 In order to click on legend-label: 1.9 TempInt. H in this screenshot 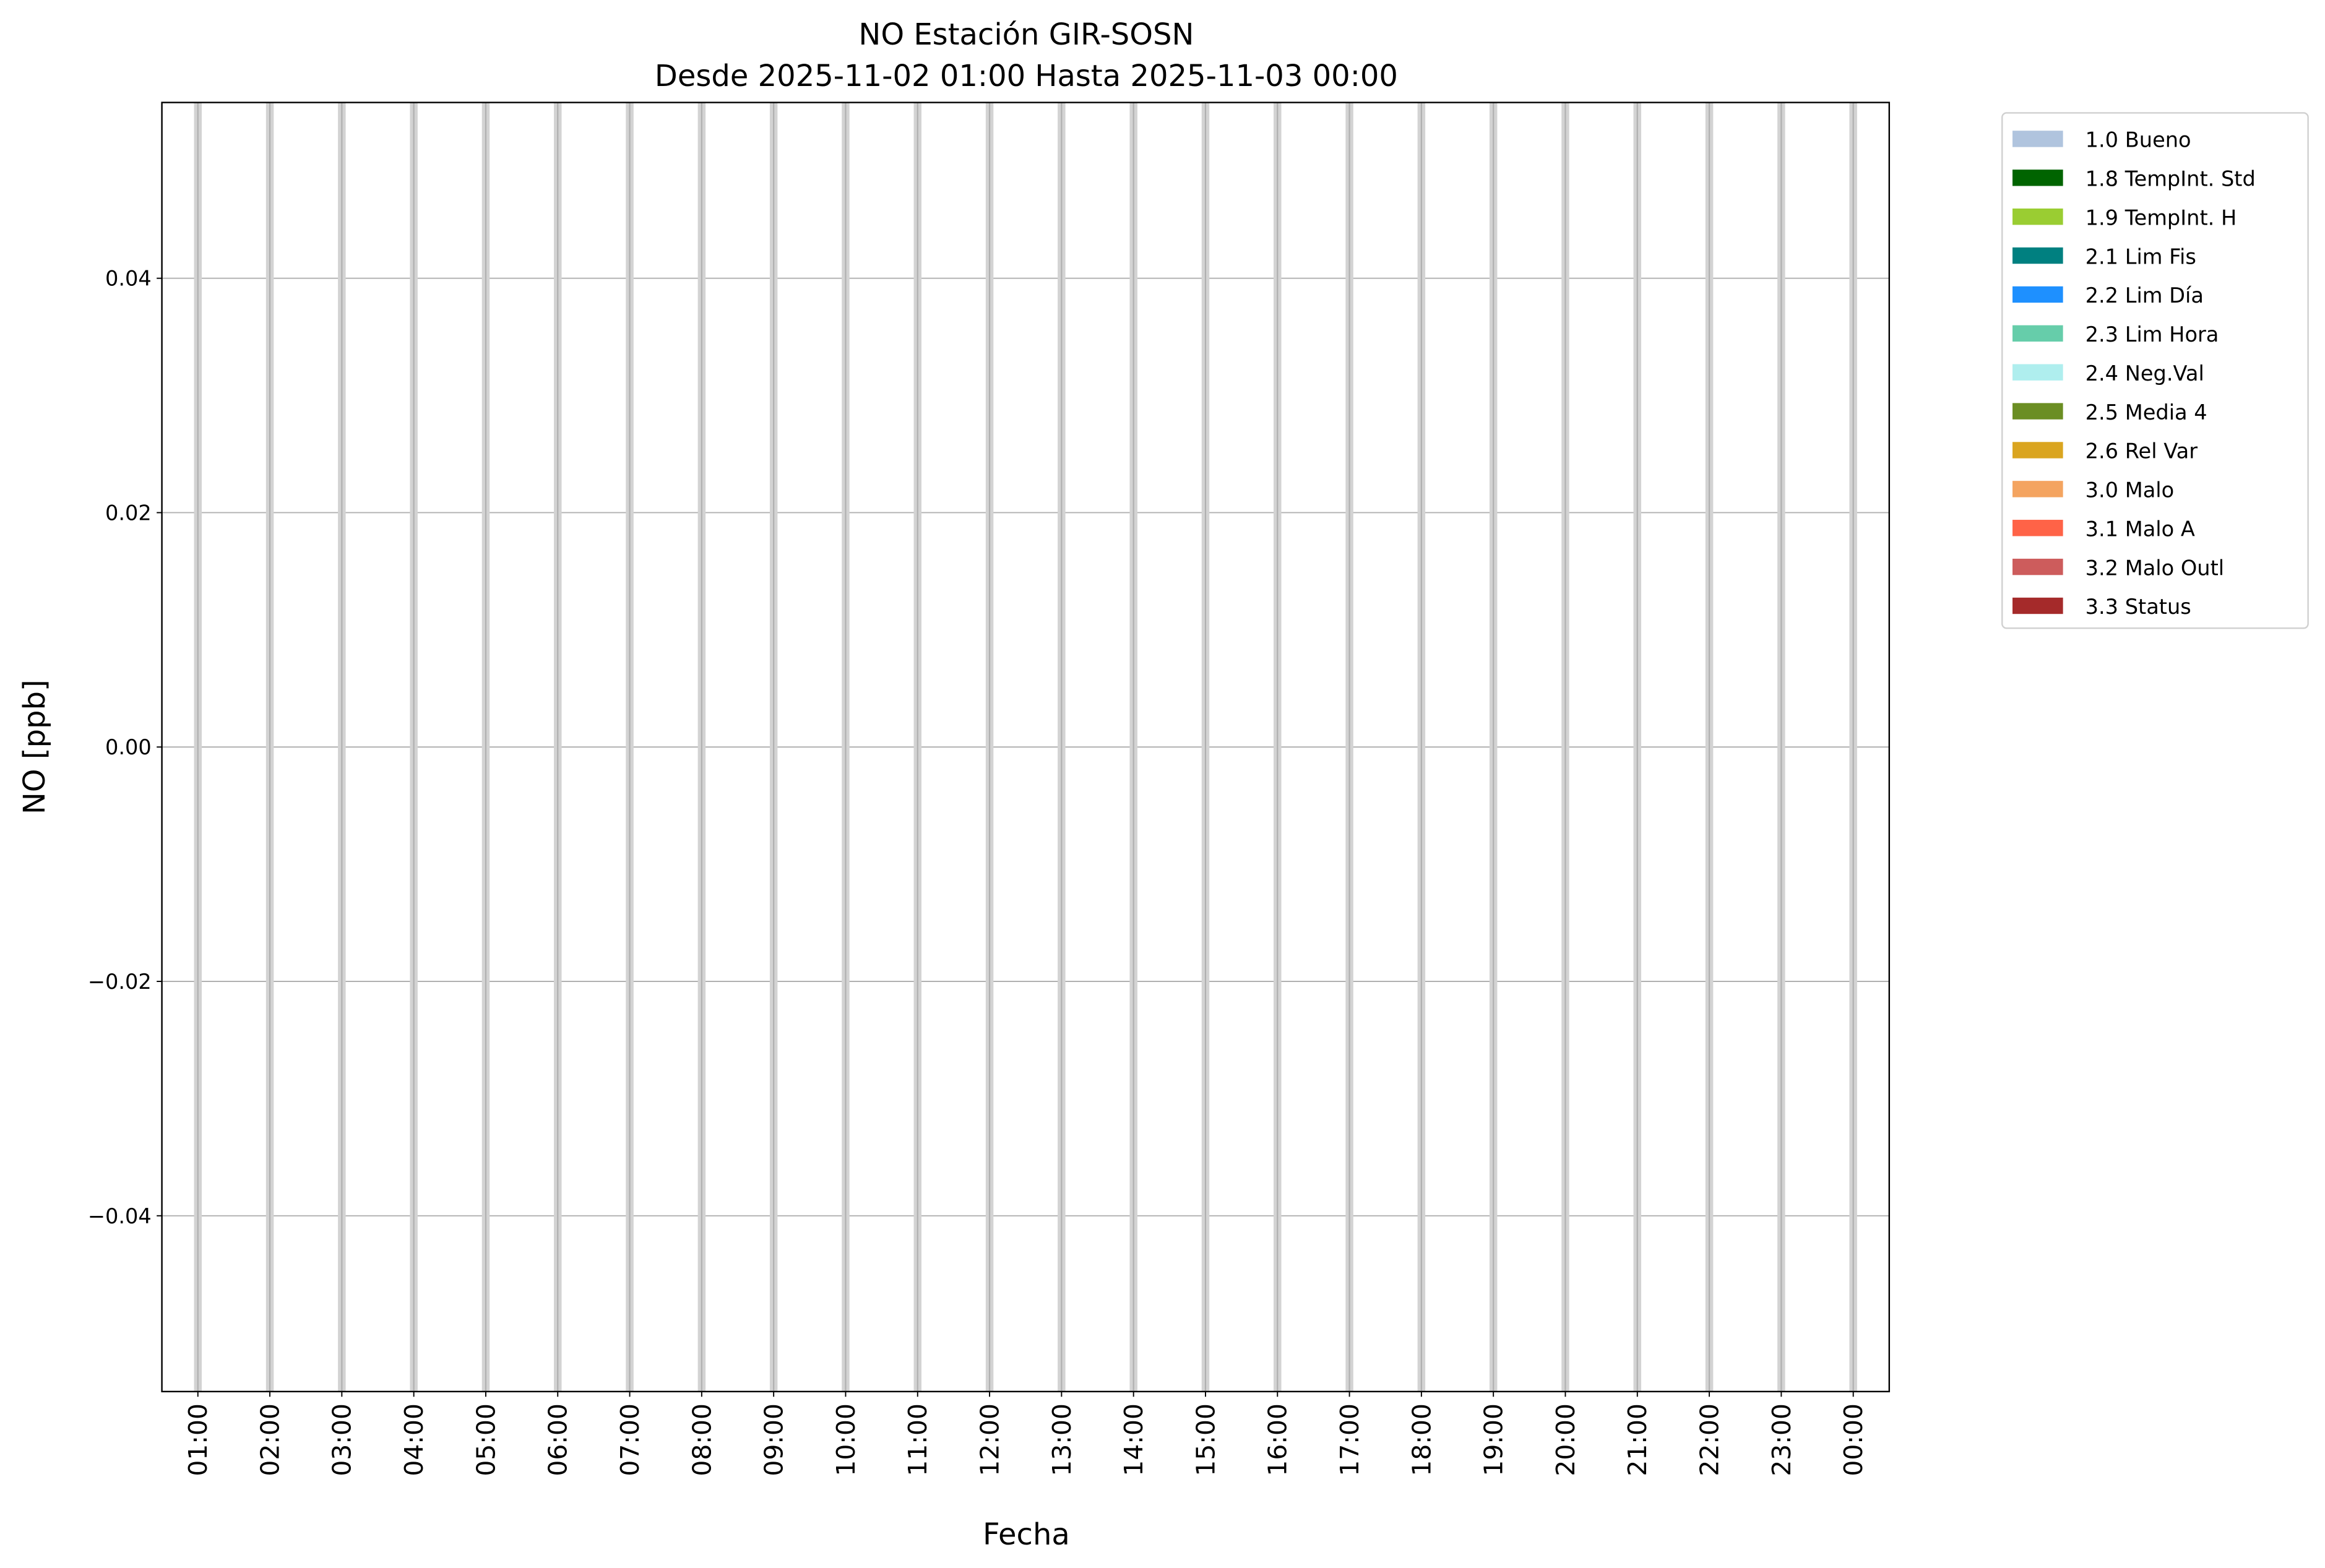, I will do `click(2161, 217)`.